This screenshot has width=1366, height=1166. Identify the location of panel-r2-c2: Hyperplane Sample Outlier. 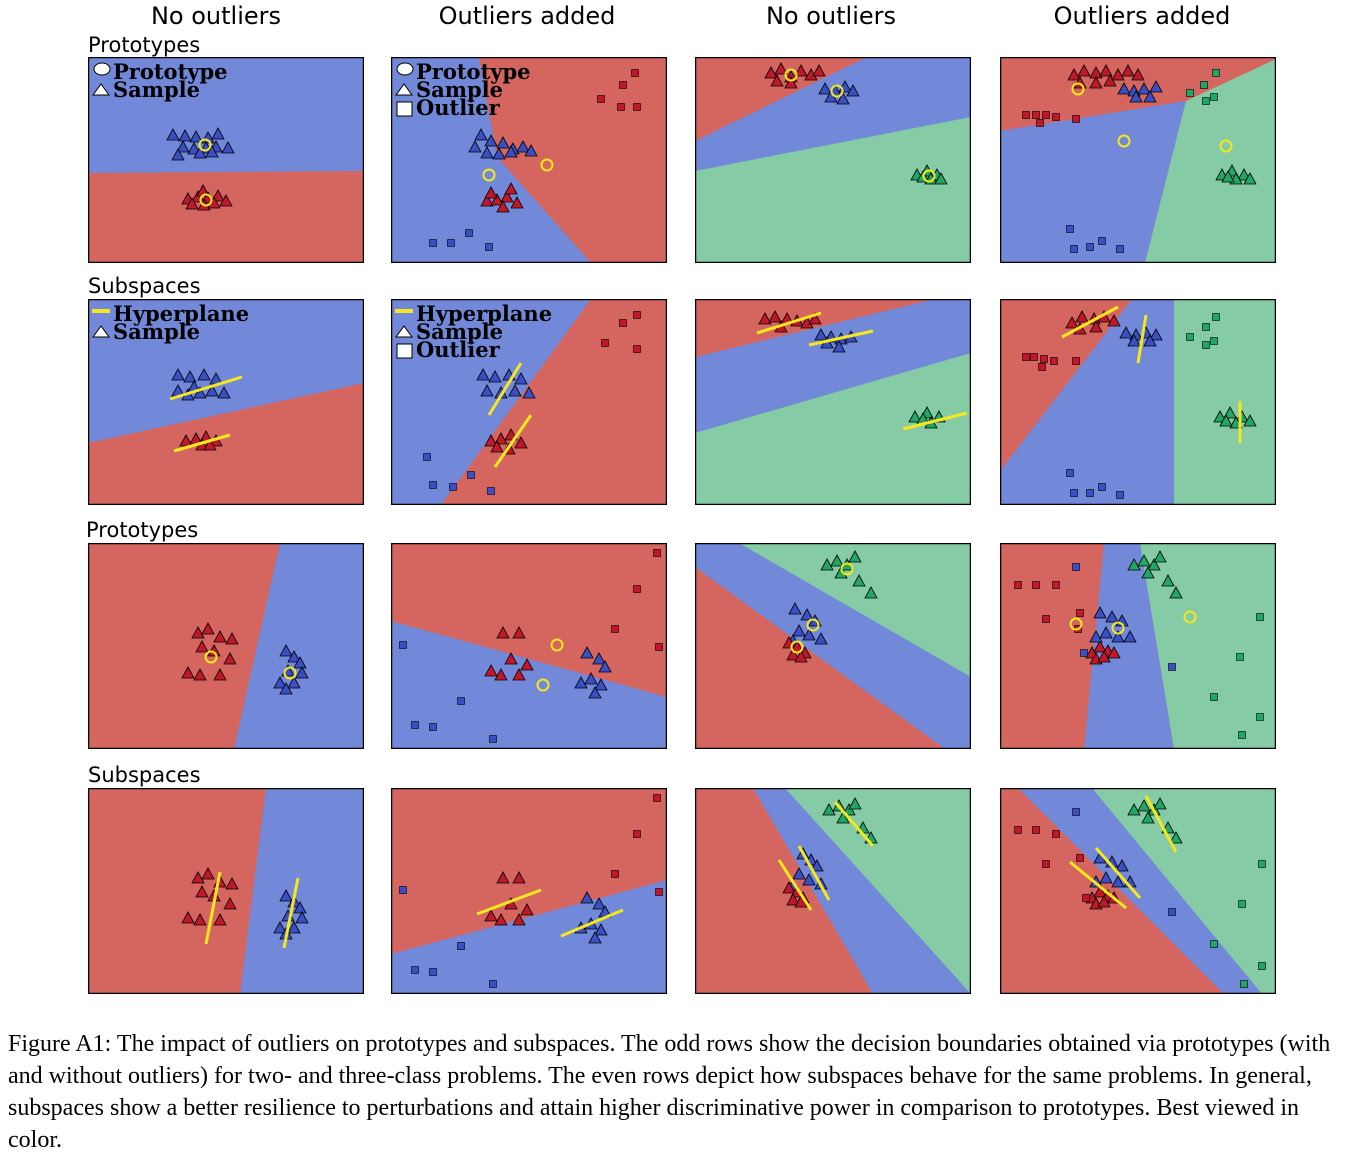
(529, 402).